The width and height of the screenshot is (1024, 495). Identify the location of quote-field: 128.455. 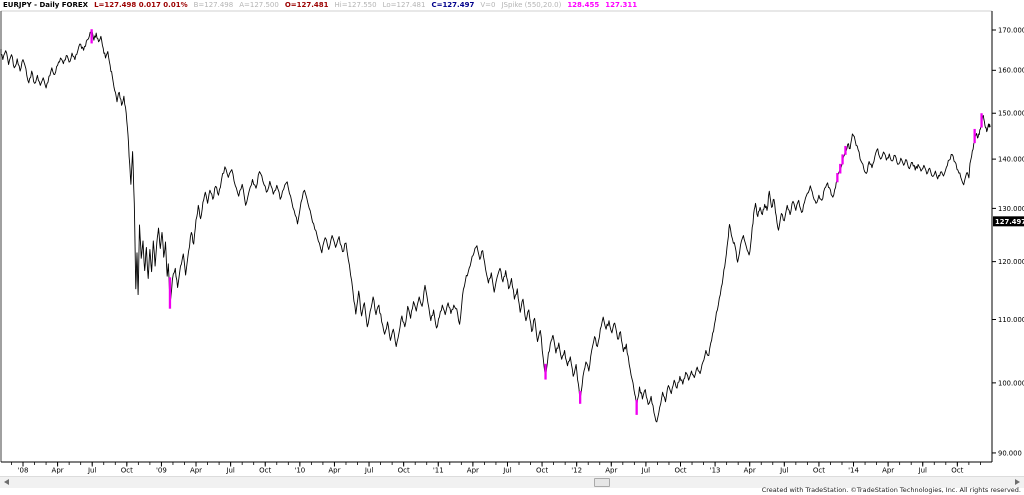
(583, 5).